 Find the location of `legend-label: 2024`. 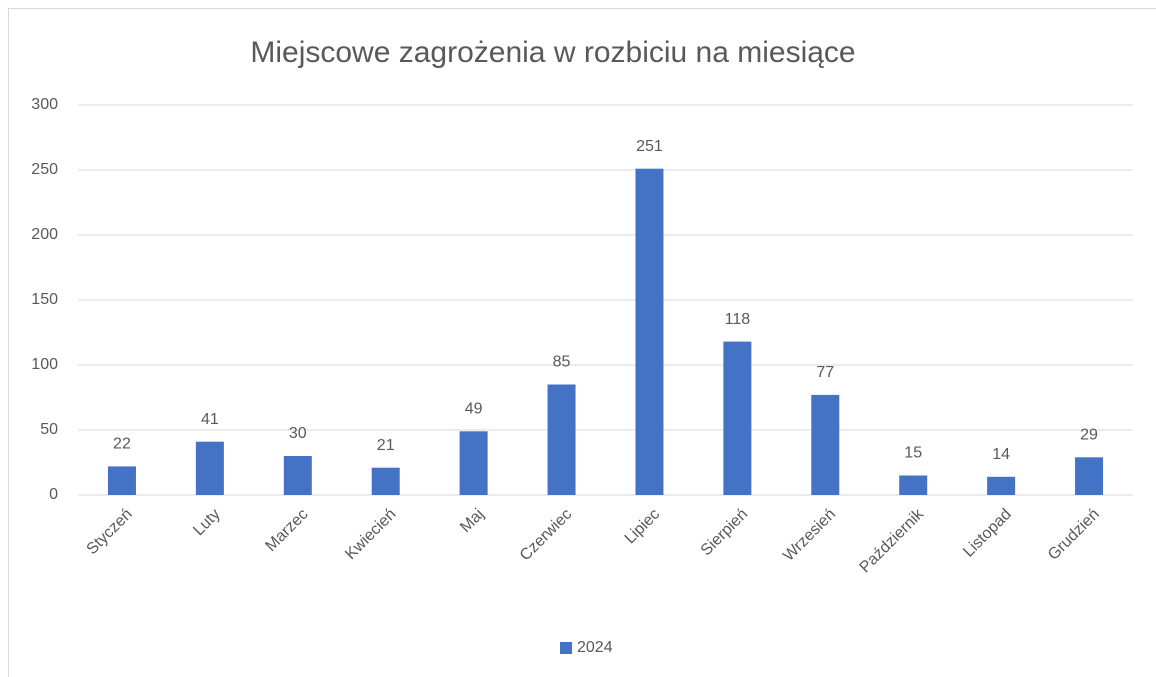

legend-label: 2024 is located at coordinates (595, 647).